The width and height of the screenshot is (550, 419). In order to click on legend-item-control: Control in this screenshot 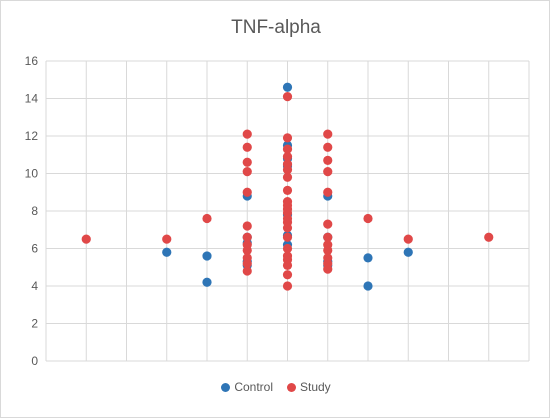, I will do `click(247, 387)`.